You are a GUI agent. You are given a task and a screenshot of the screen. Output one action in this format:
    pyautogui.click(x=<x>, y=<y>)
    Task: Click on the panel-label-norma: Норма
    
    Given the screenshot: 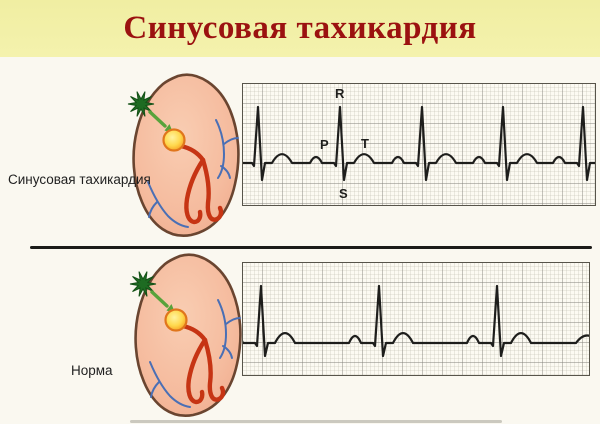 What is the action you would take?
    pyautogui.click(x=92, y=370)
    